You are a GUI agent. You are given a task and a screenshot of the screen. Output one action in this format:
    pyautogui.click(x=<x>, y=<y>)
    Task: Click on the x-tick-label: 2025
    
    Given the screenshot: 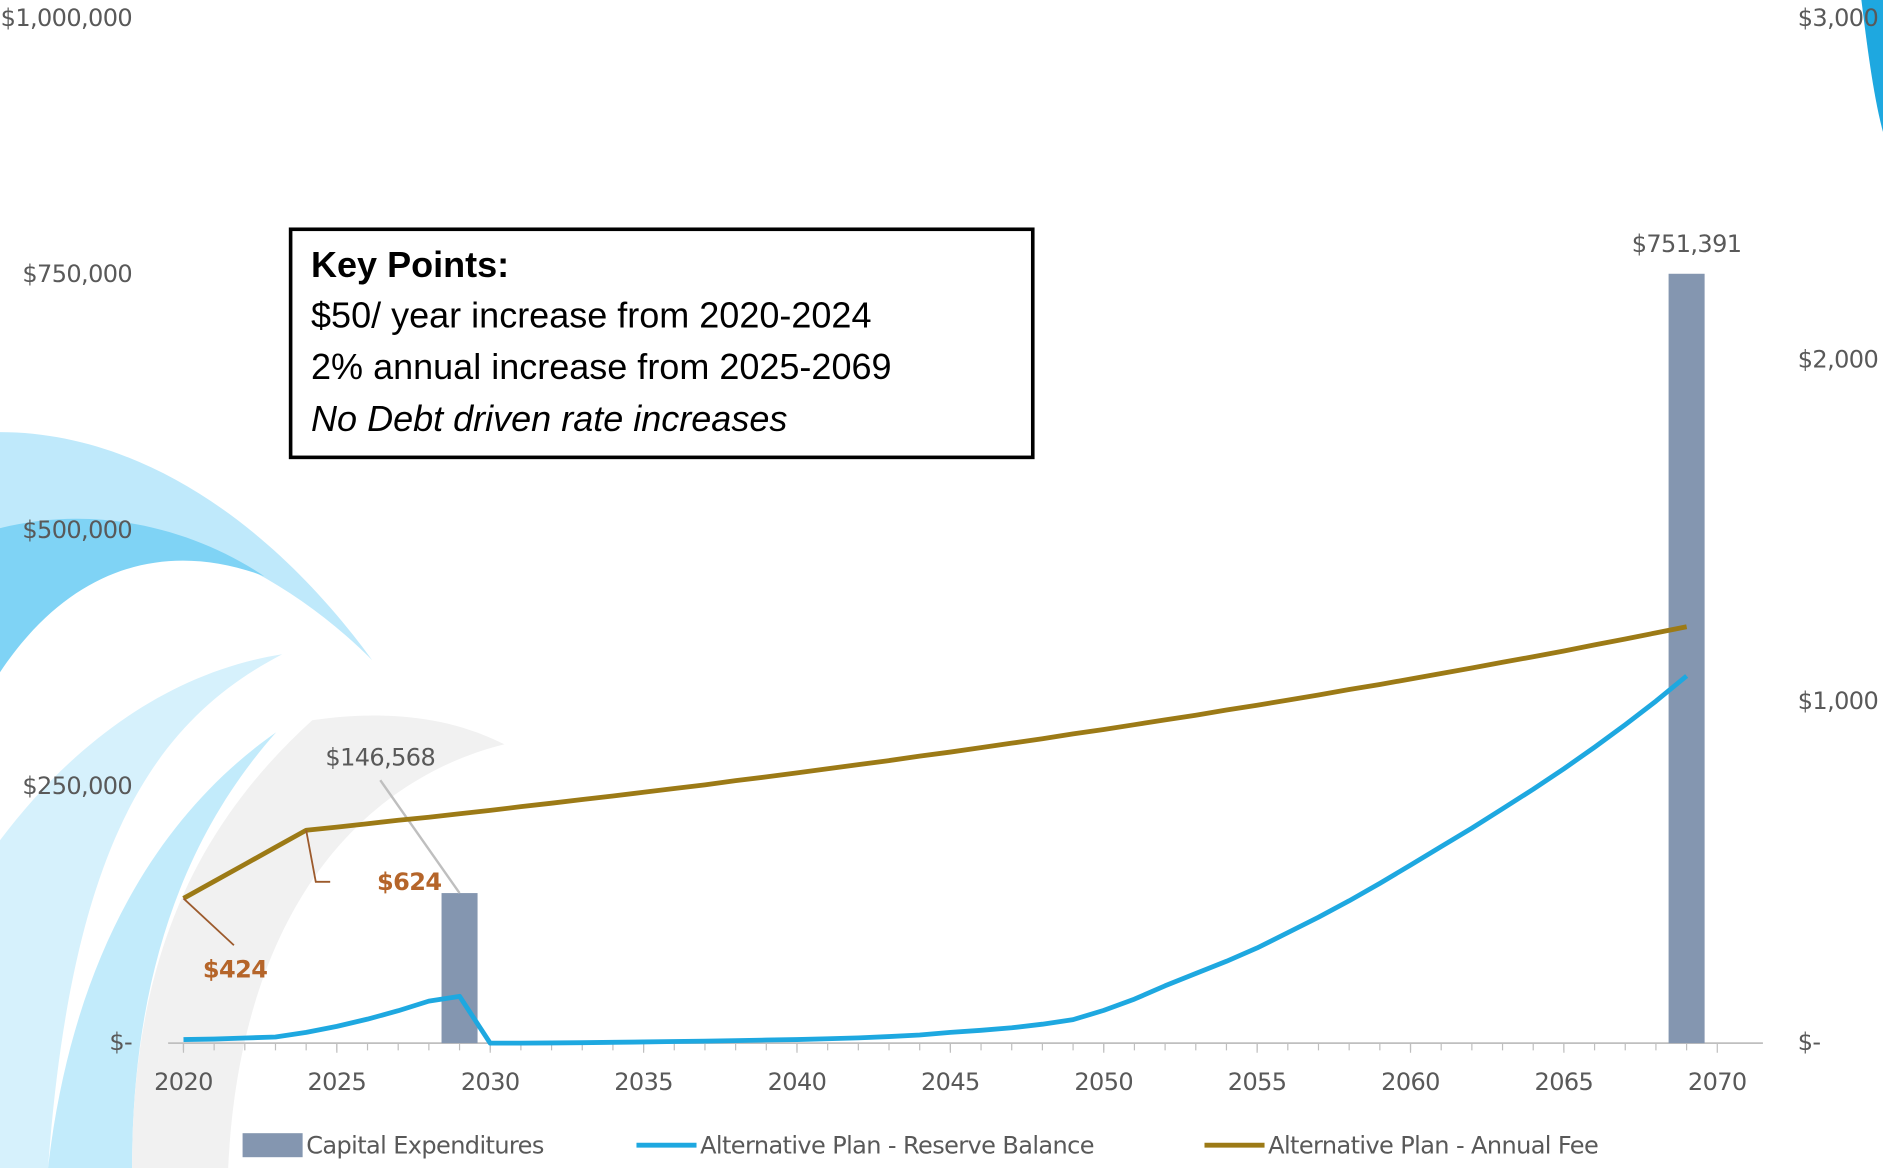 What is the action you would take?
    pyautogui.click(x=336, y=1082)
    